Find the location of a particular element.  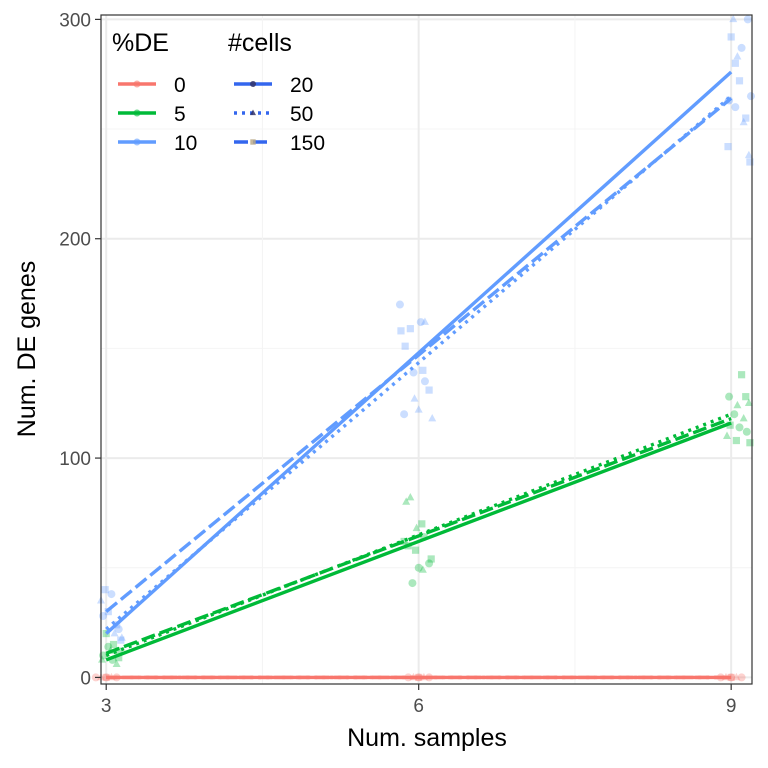

y-tick-label: 300 is located at coordinates (75, 20).